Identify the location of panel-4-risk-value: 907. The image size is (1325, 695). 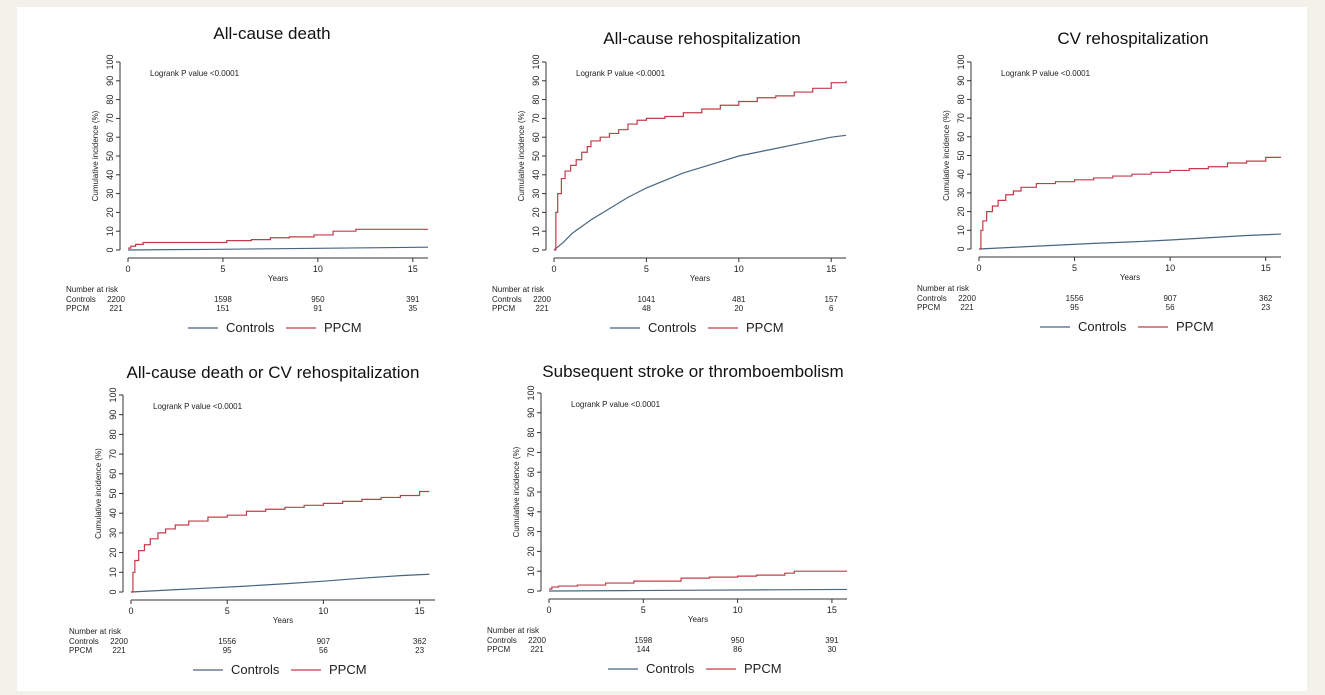
(324, 641).